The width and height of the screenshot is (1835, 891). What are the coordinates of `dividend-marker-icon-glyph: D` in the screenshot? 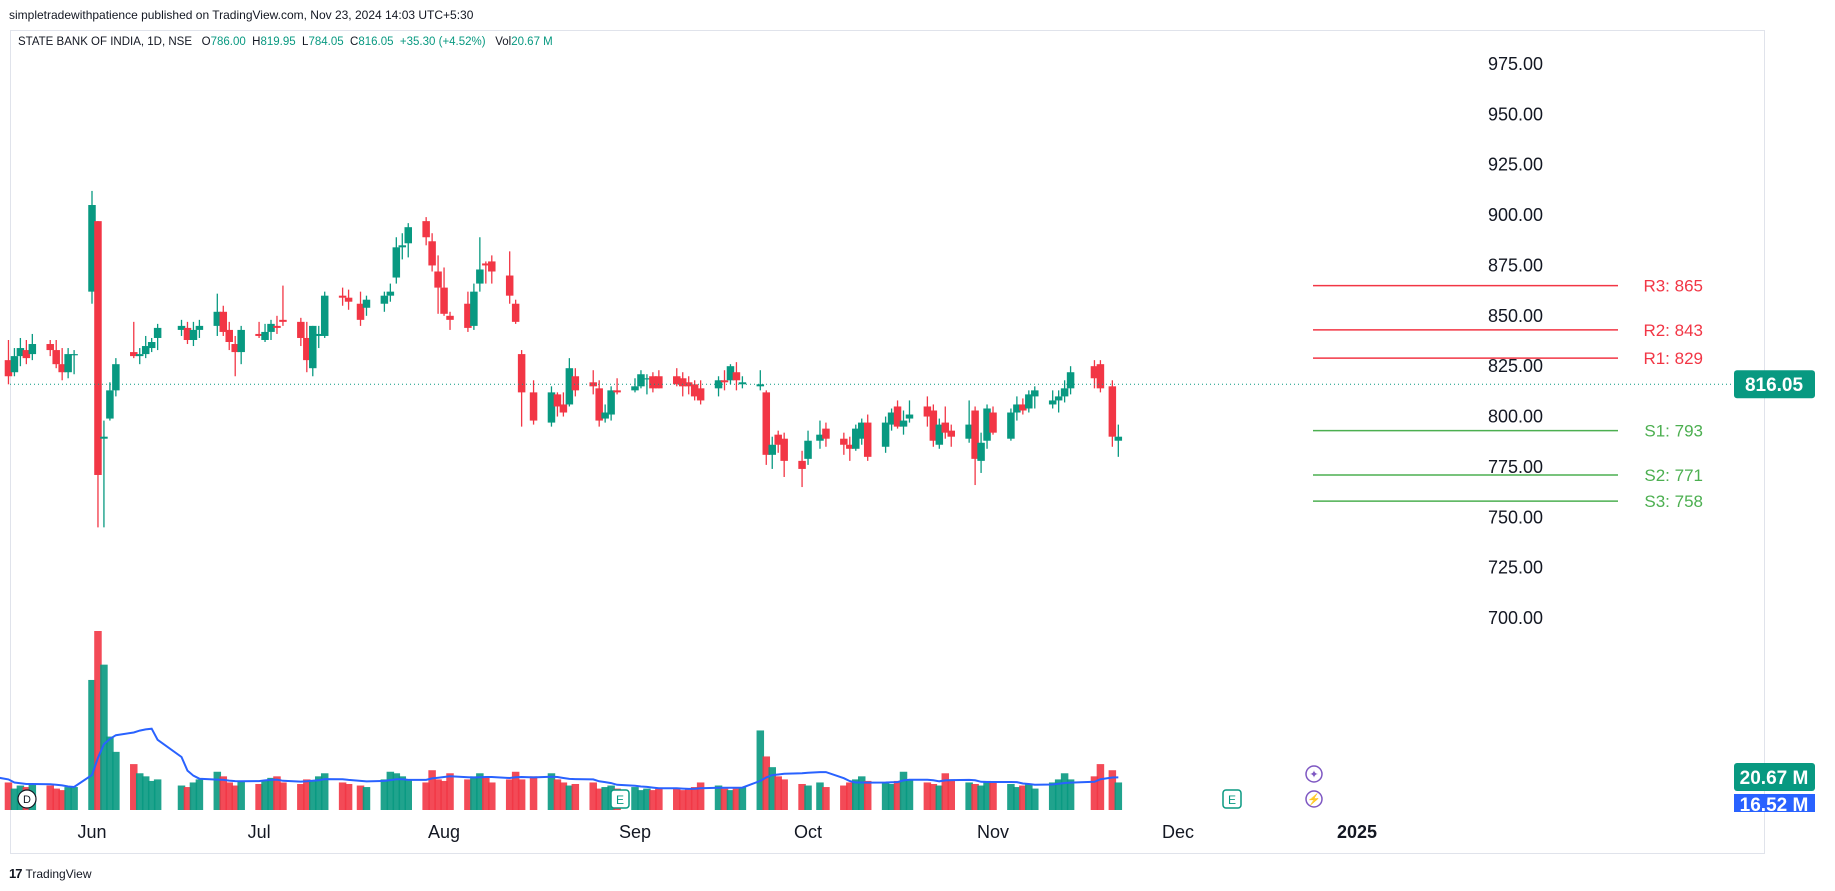 It's located at (27, 800).